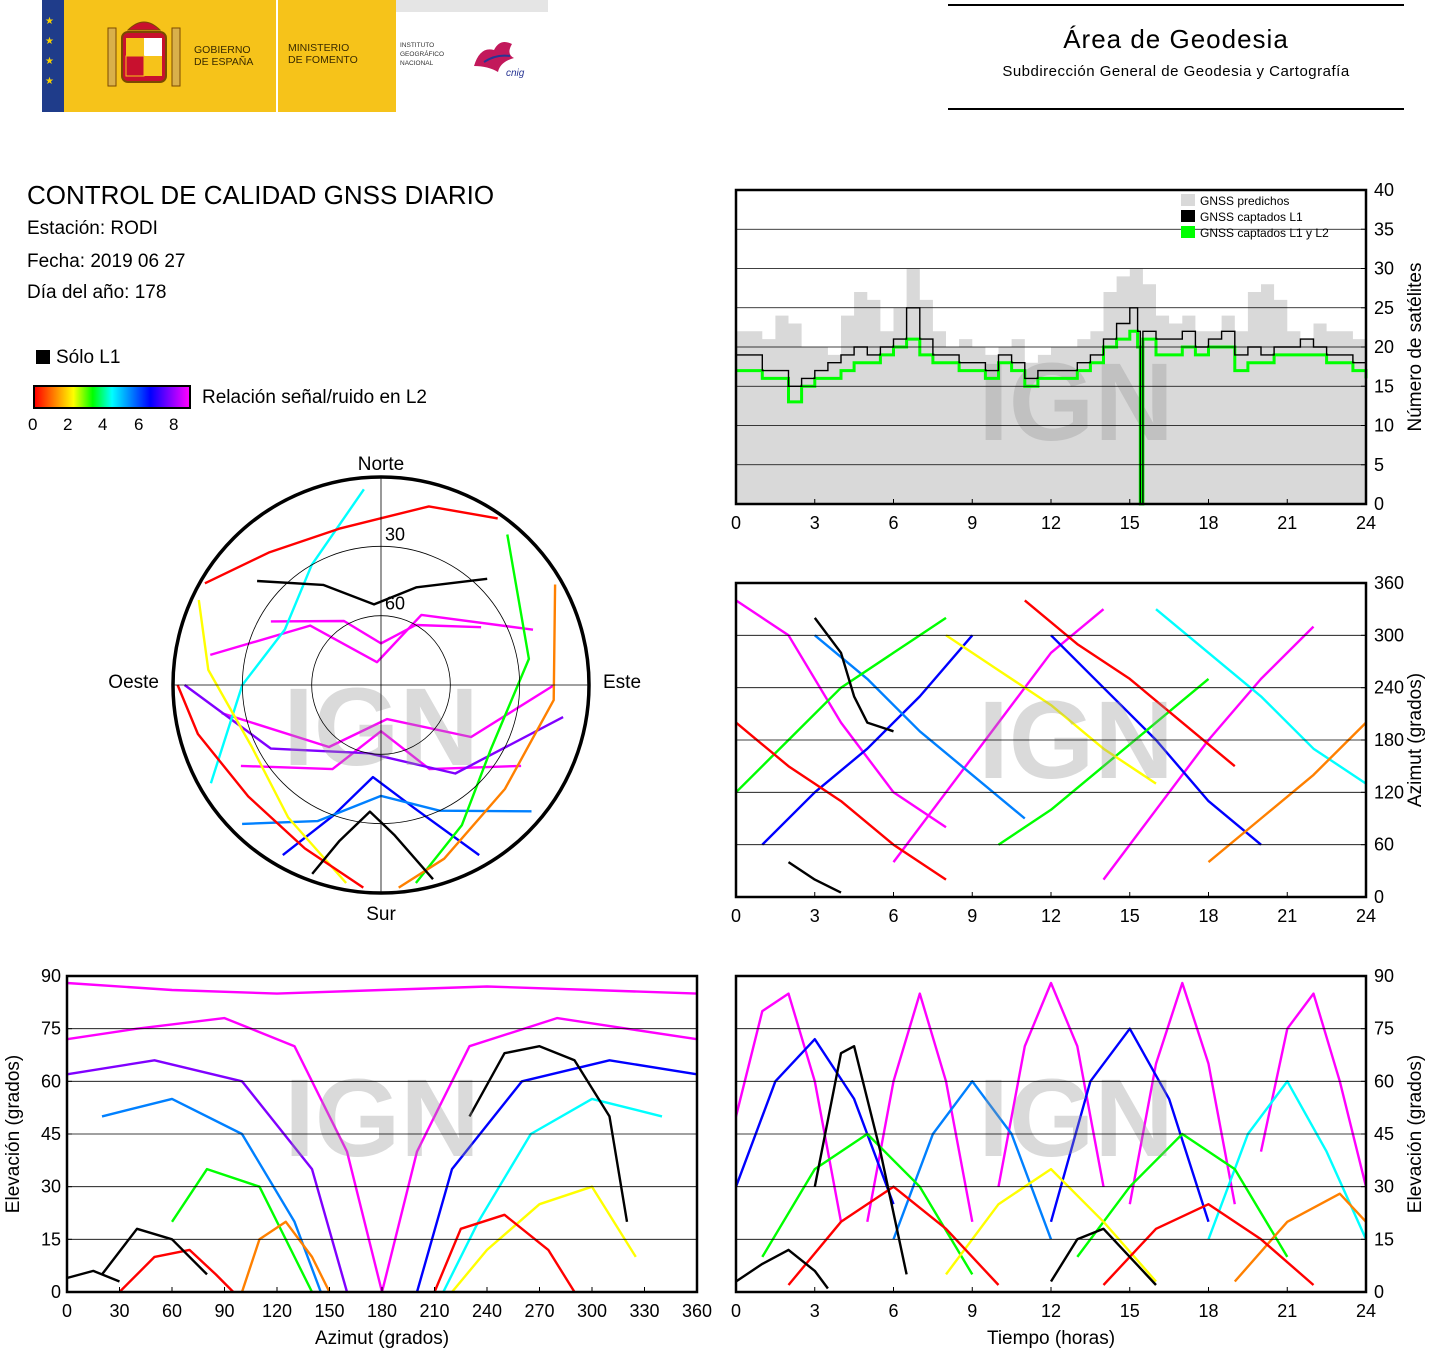  I want to click on x-tick-label: 360, so click(697, 1311).